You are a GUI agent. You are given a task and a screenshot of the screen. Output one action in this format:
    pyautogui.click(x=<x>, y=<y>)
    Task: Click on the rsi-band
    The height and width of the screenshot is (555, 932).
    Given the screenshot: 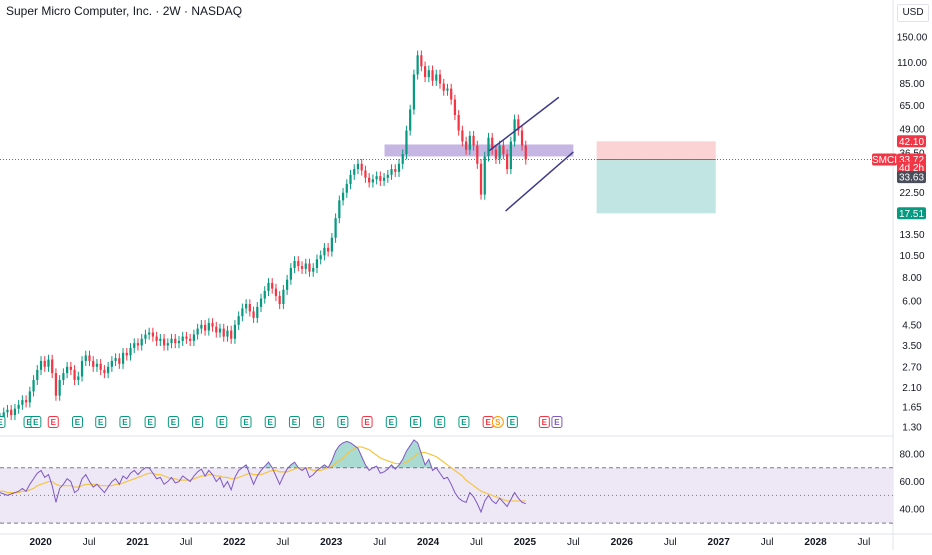 What is the action you would take?
    pyautogui.click(x=446, y=495)
    